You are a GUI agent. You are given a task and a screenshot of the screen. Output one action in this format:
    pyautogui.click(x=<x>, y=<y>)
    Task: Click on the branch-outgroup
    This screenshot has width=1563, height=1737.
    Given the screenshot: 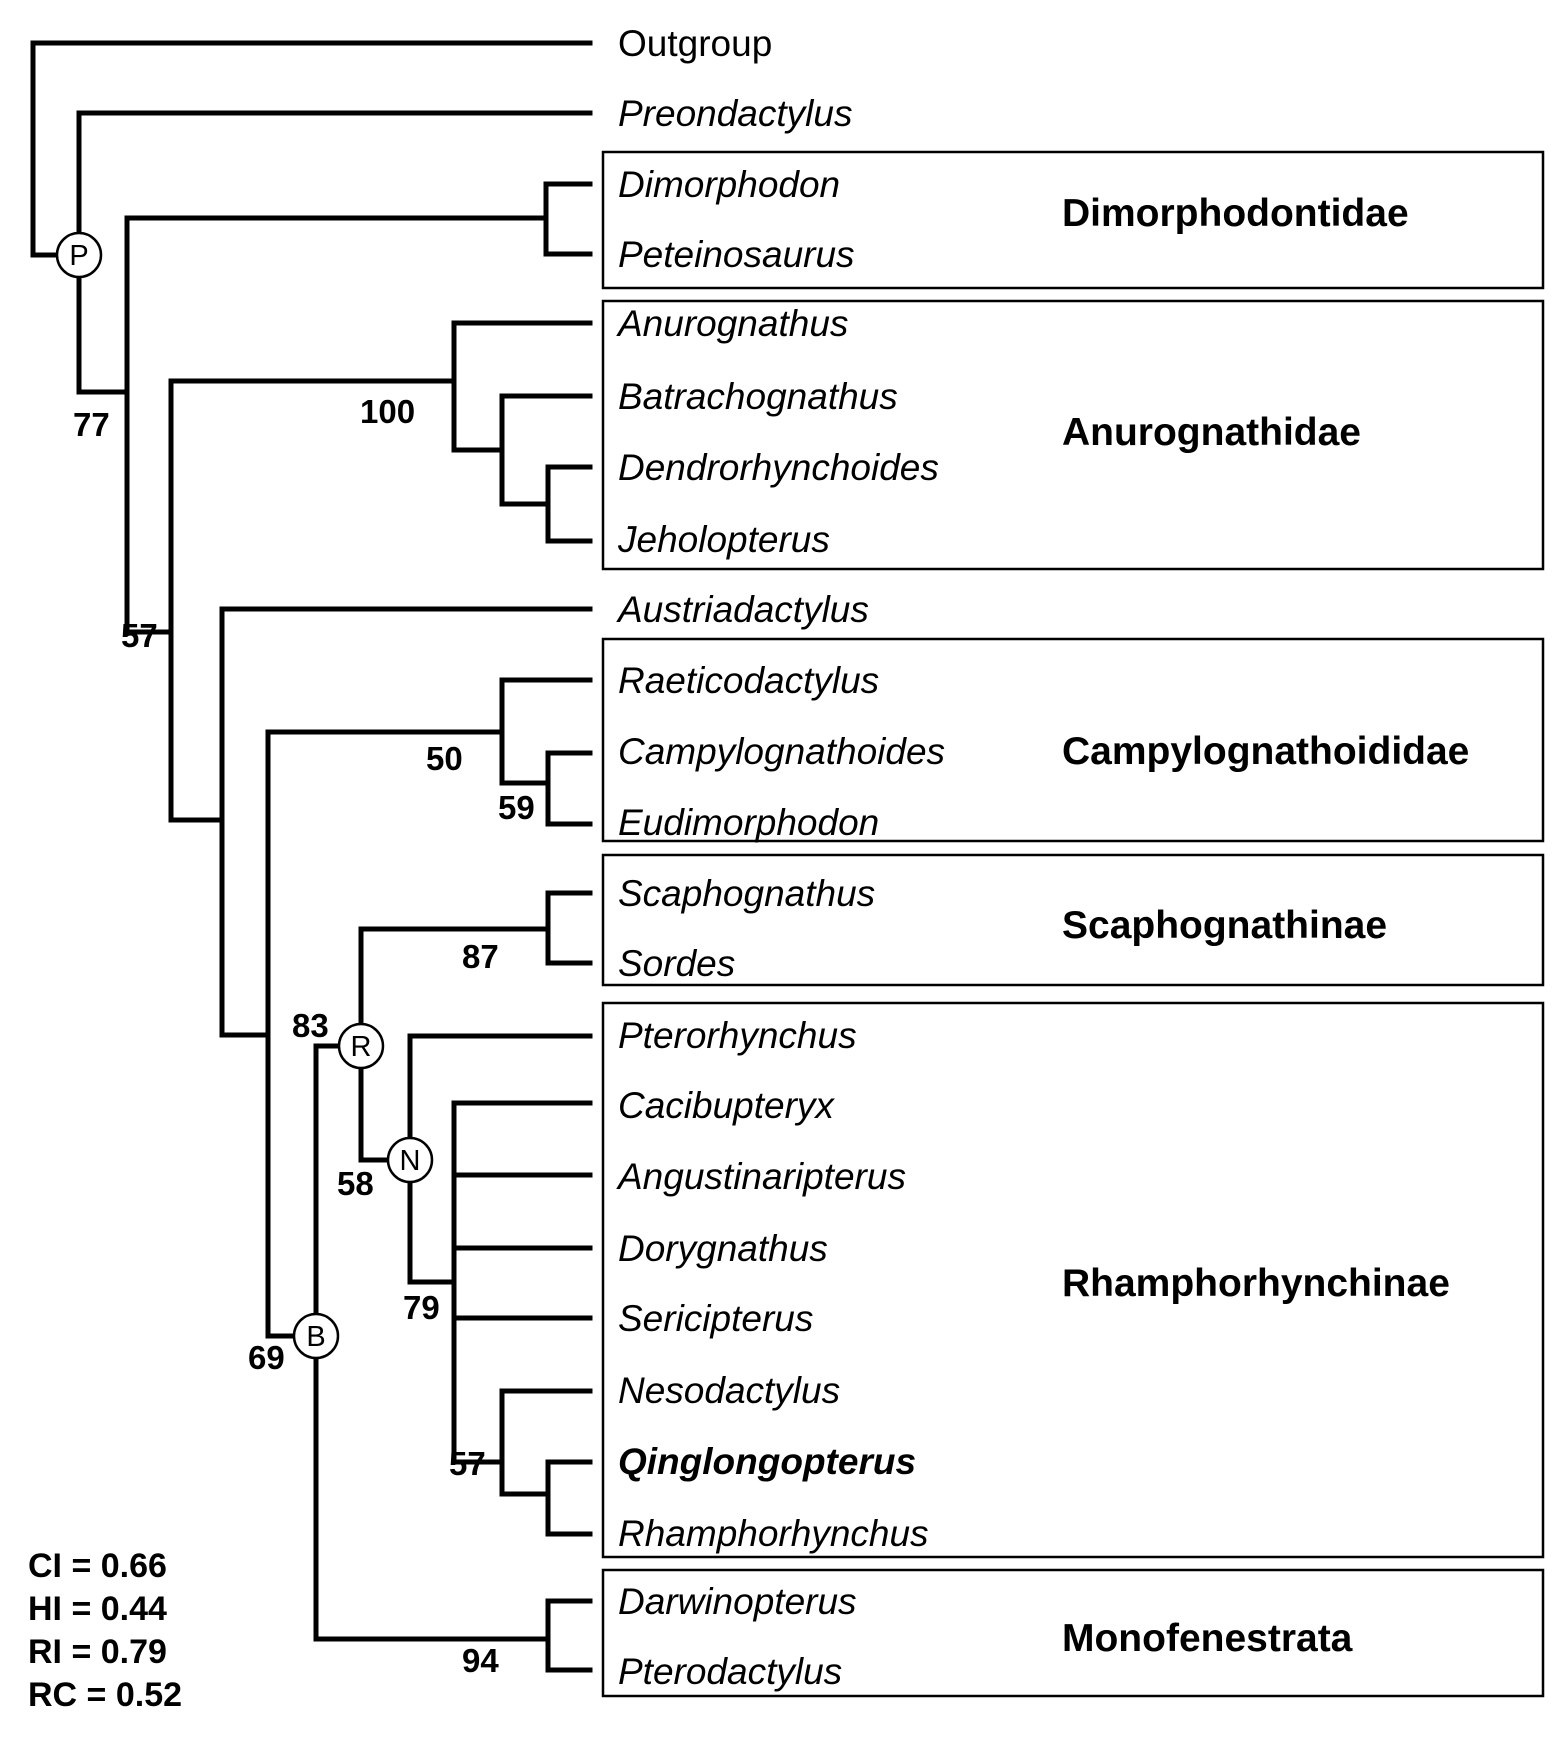 What is the action you would take?
    pyautogui.click(x=311, y=149)
    